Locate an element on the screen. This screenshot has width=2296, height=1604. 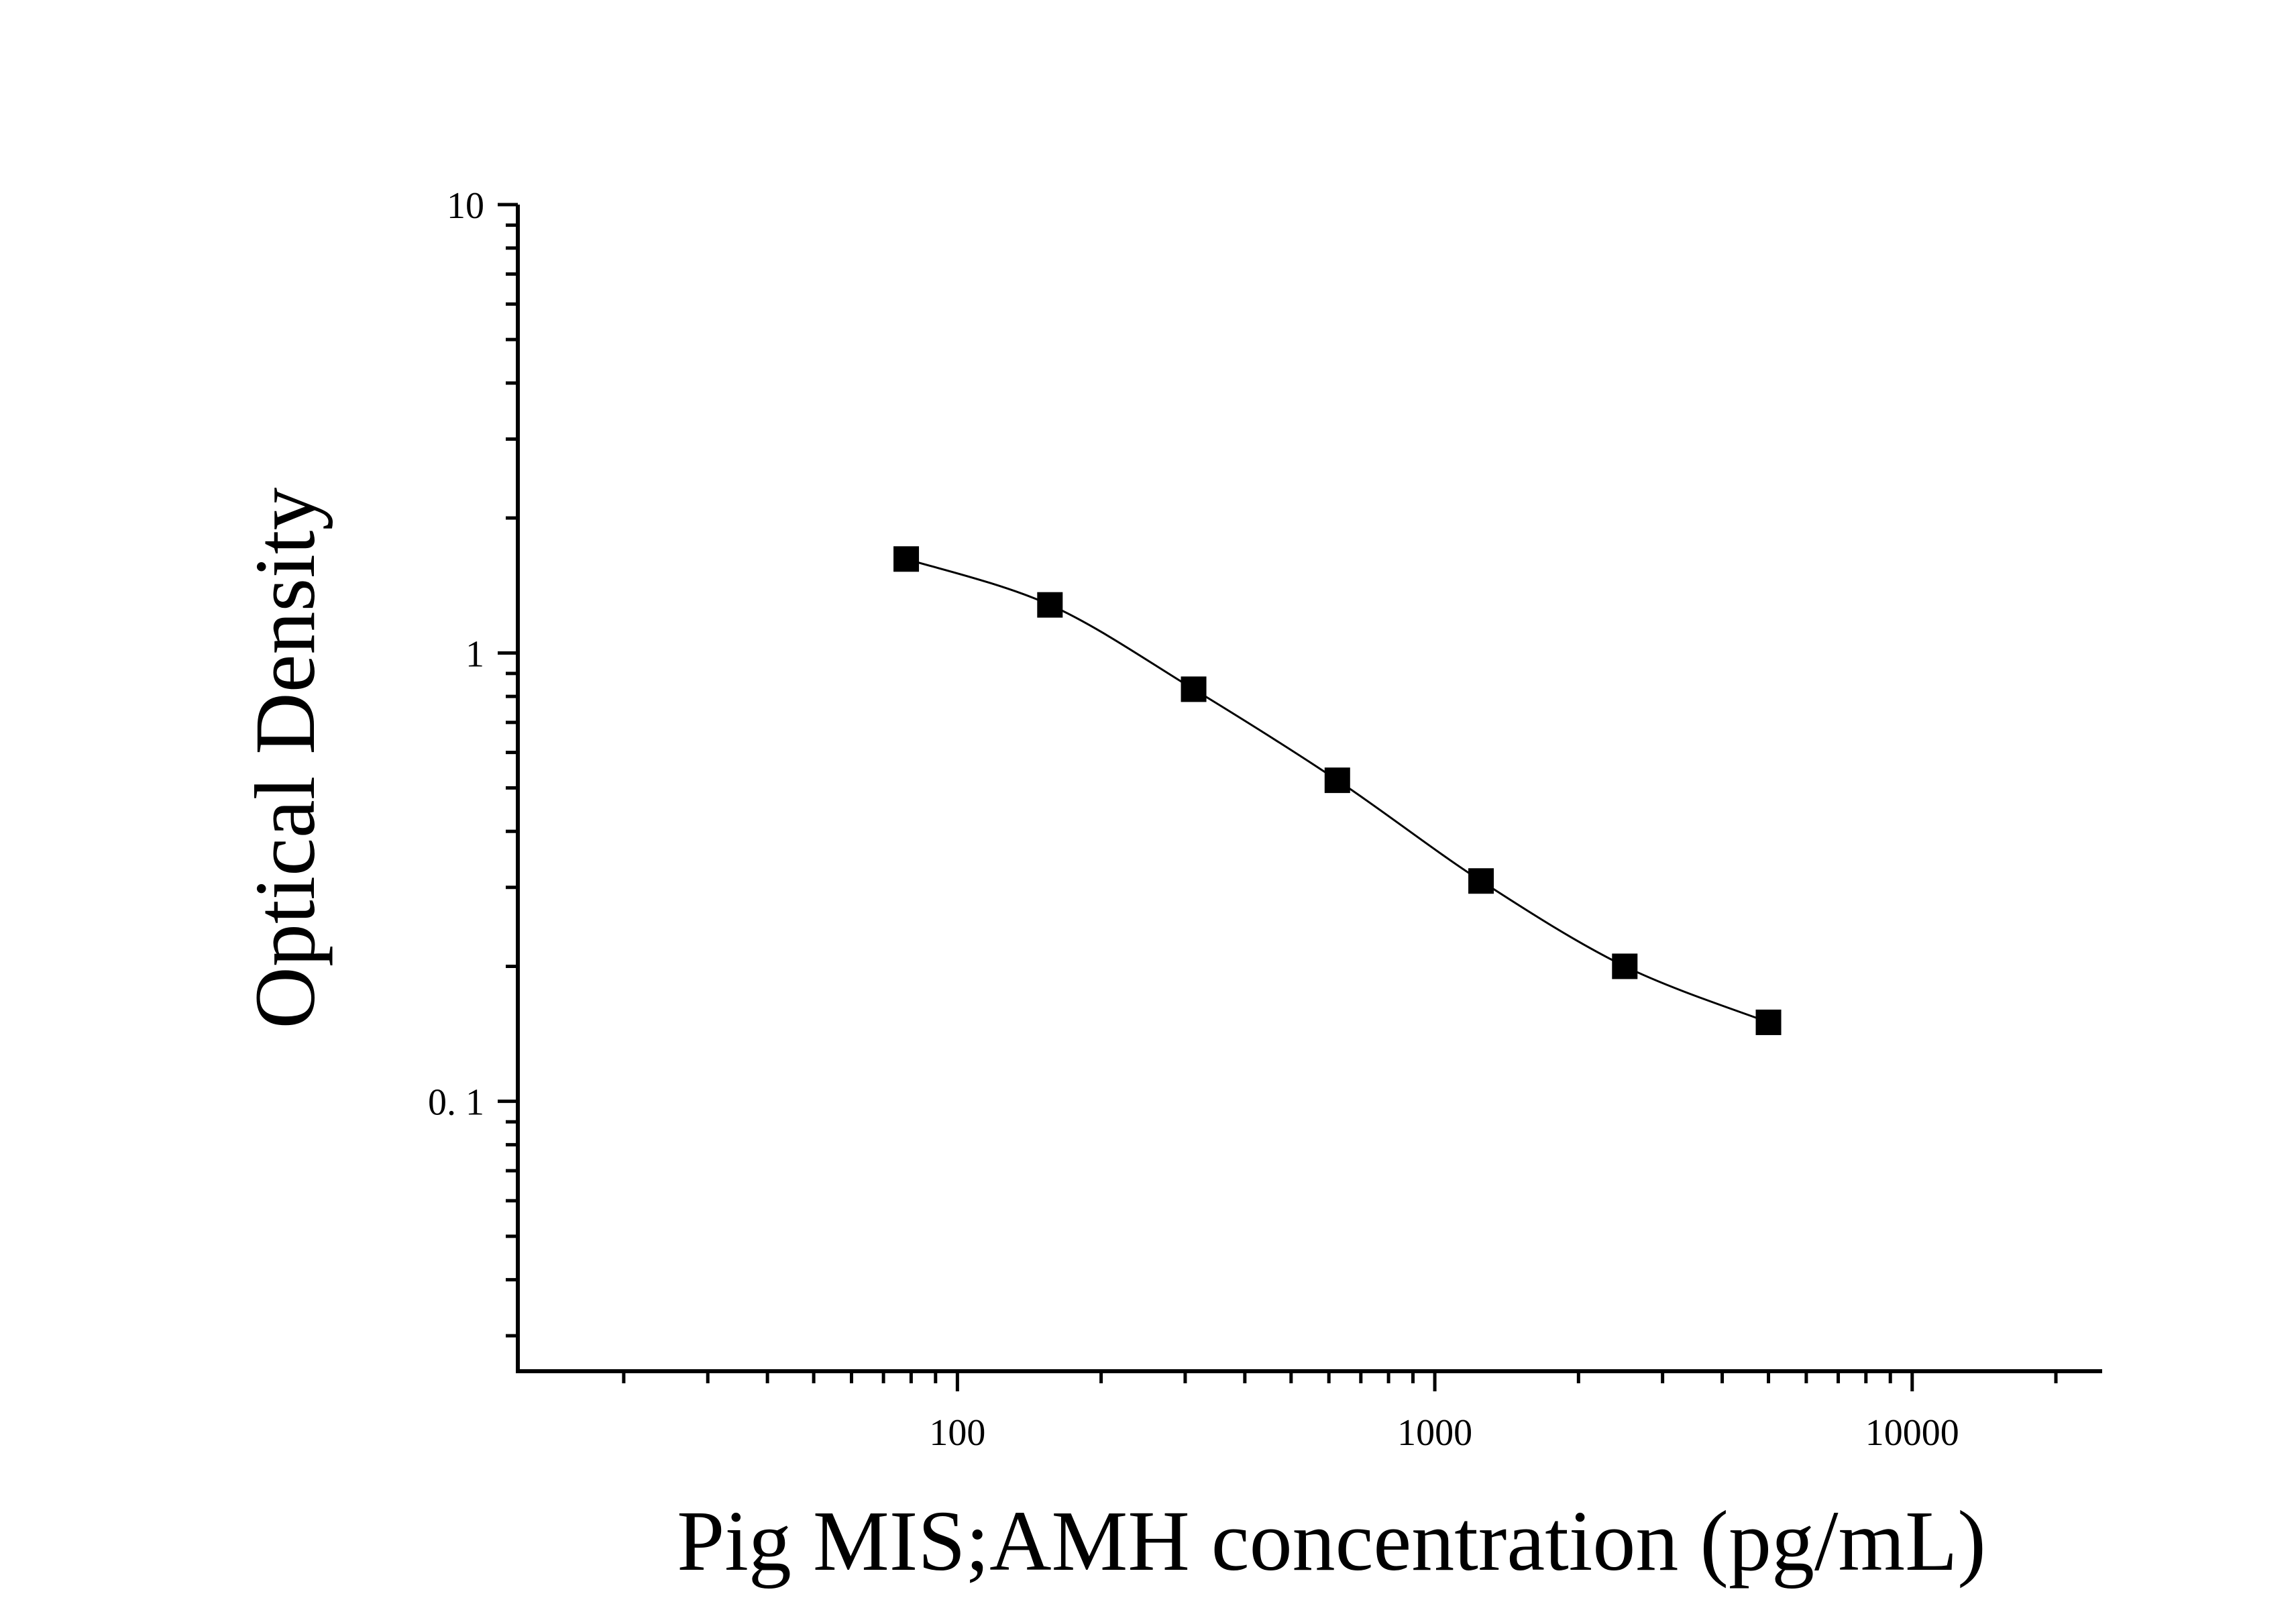
y-axis-title: Optical Density is located at coordinates (285, 758).